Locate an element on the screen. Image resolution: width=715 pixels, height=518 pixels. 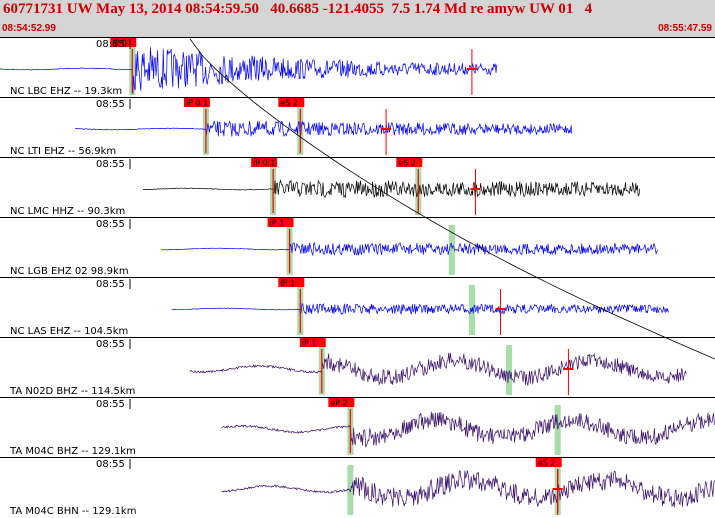
channel-label: NC LBC EHZ -- 19.3km is located at coordinates (66, 91).